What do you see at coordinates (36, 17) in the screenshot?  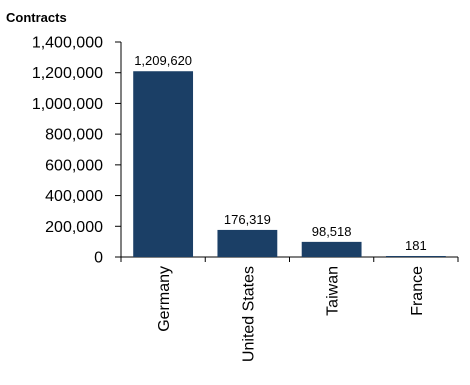 I see `y-axis-title: Contracts` at bounding box center [36, 17].